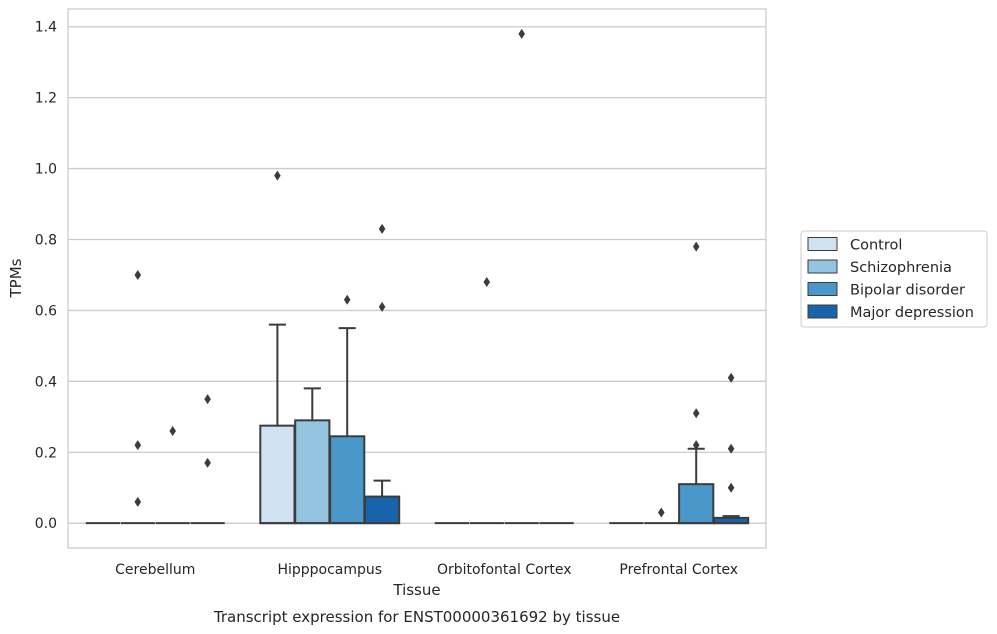 The height and width of the screenshot is (634, 997). I want to click on legend-label: Schizophrenia, so click(901, 268).